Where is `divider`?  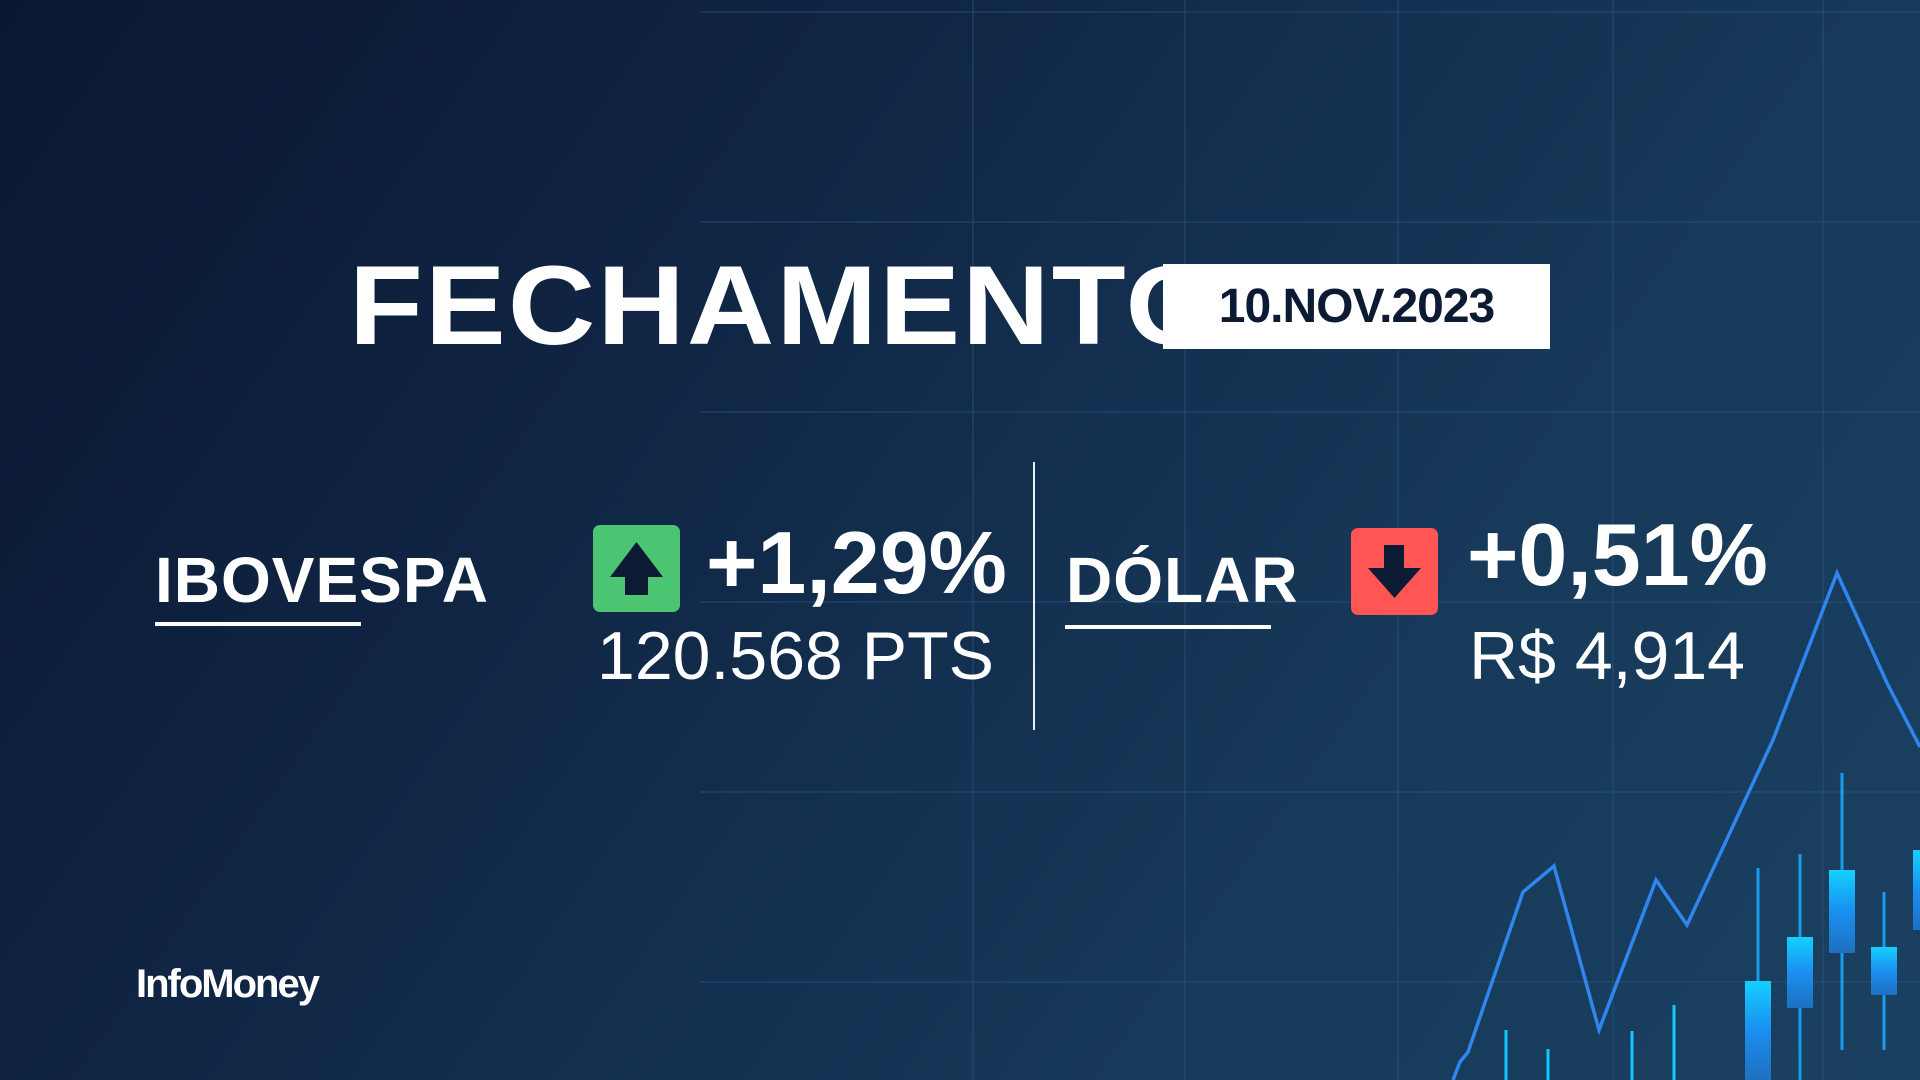
divider is located at coordinates (1034, 596).